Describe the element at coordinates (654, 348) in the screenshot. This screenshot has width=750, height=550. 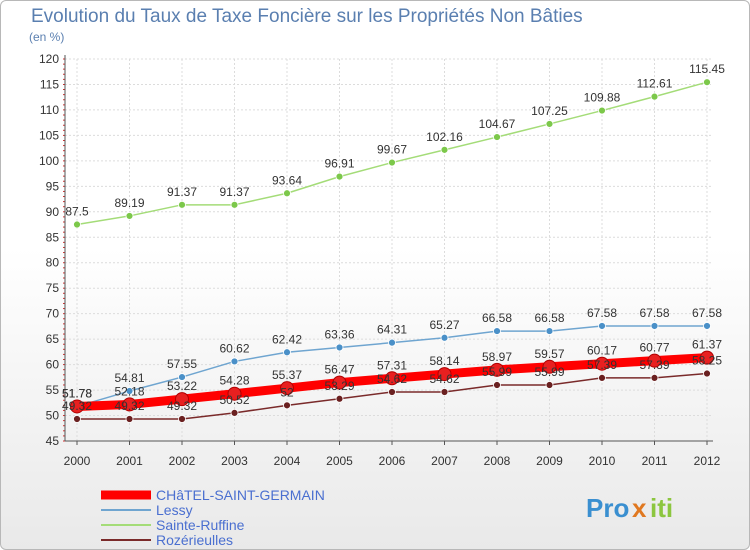
I see `data-label: 60.77` at that location.